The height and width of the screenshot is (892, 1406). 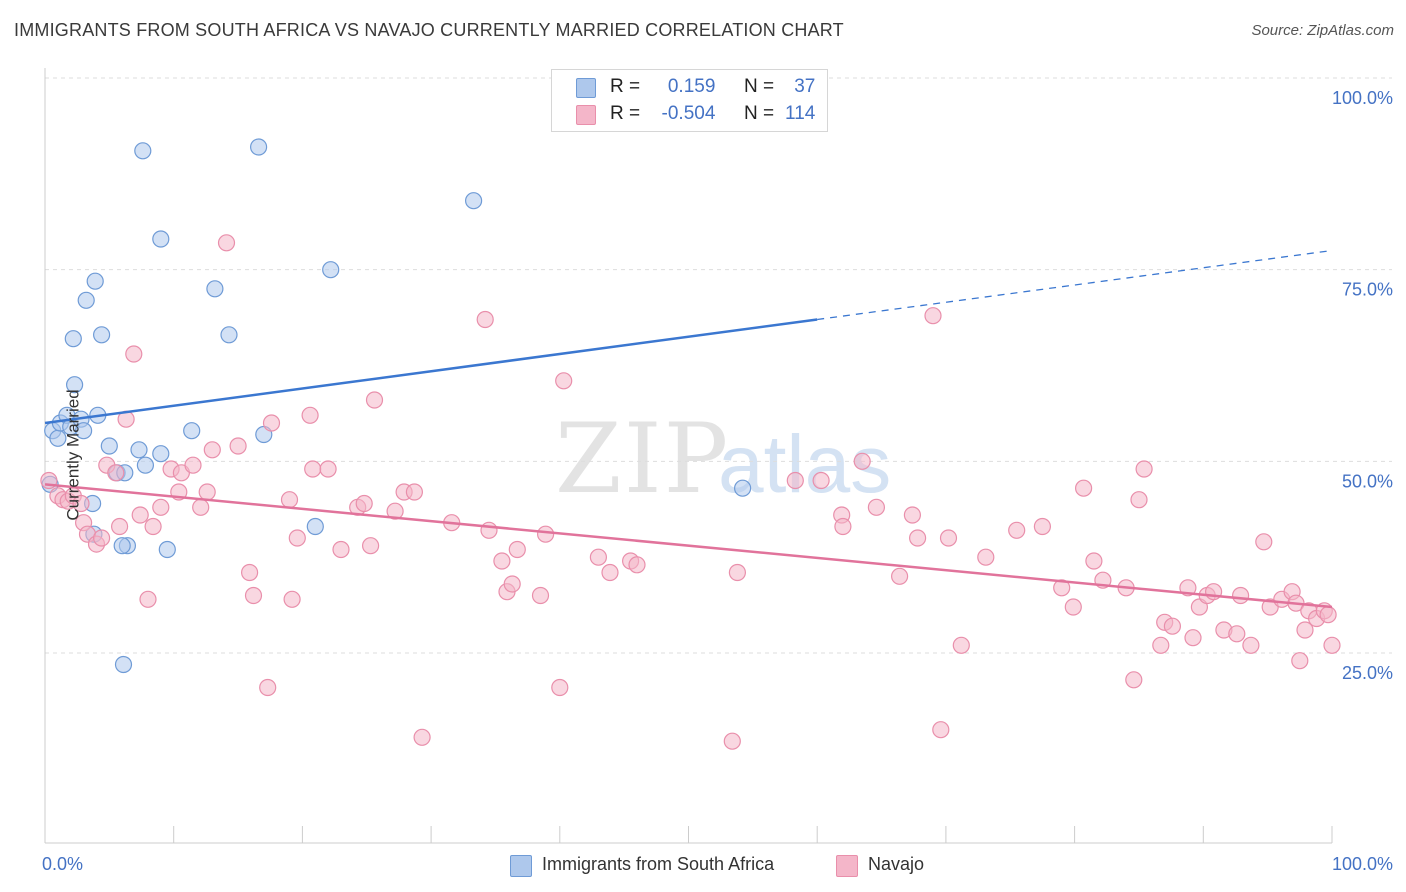 I want to click on trendline-navajo, so click(x=688, y=546).